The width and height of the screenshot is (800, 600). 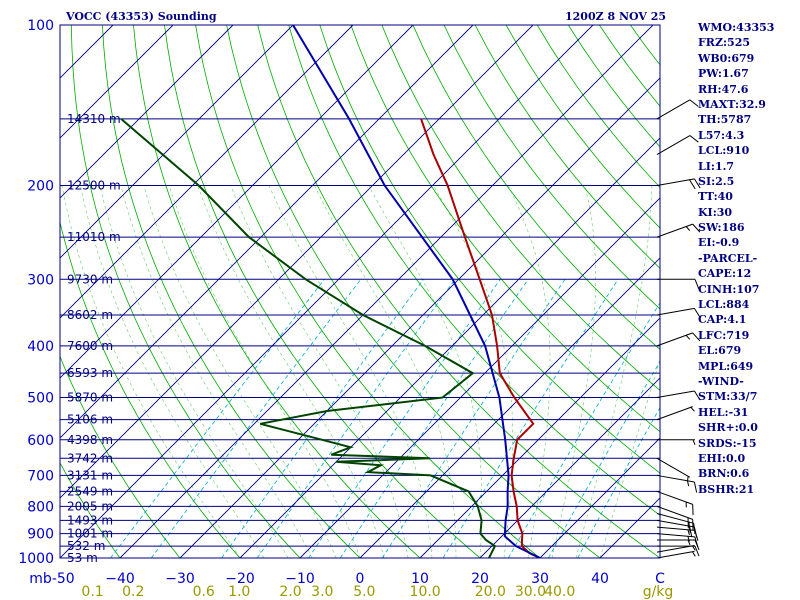 I want to click on height-label: 9730 m, so click(x=90, y=279).